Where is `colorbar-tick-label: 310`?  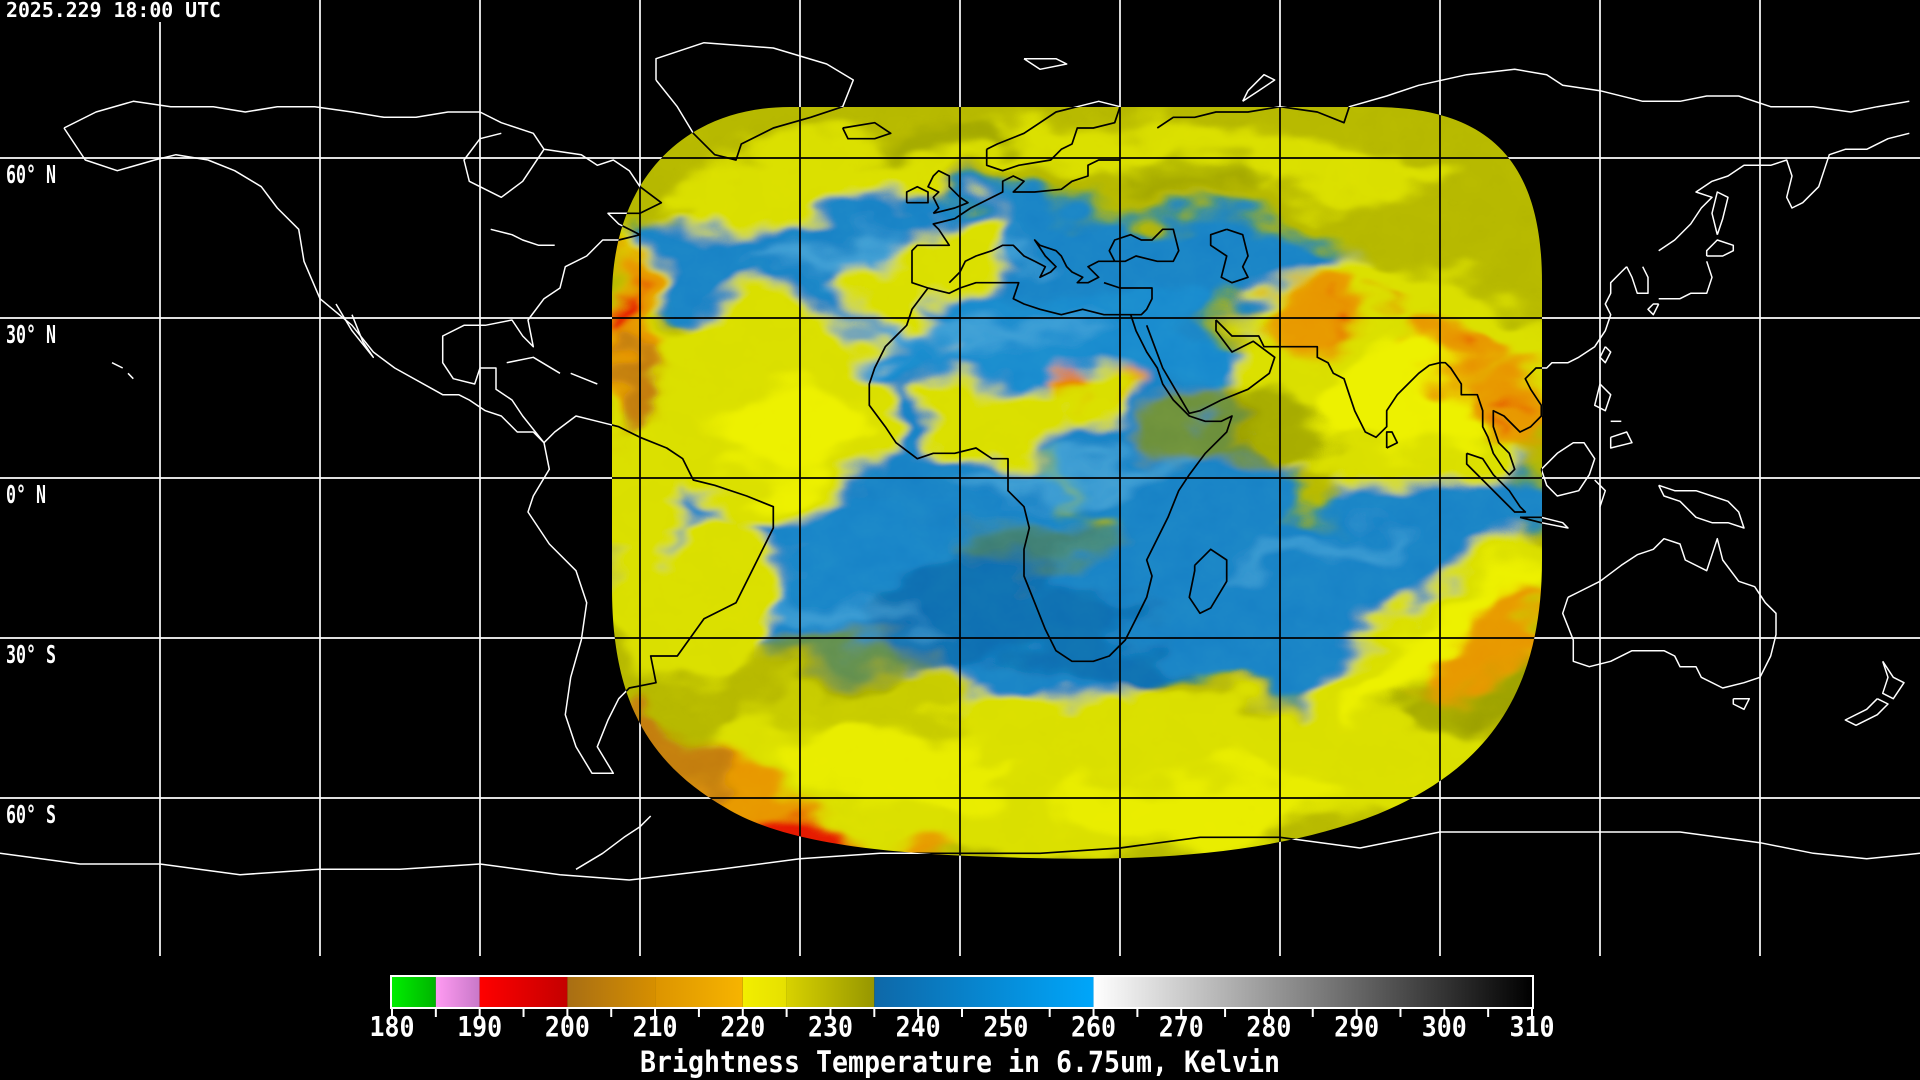 colorbar-tick-label: 310 is located at coordinates (1532, 1026).